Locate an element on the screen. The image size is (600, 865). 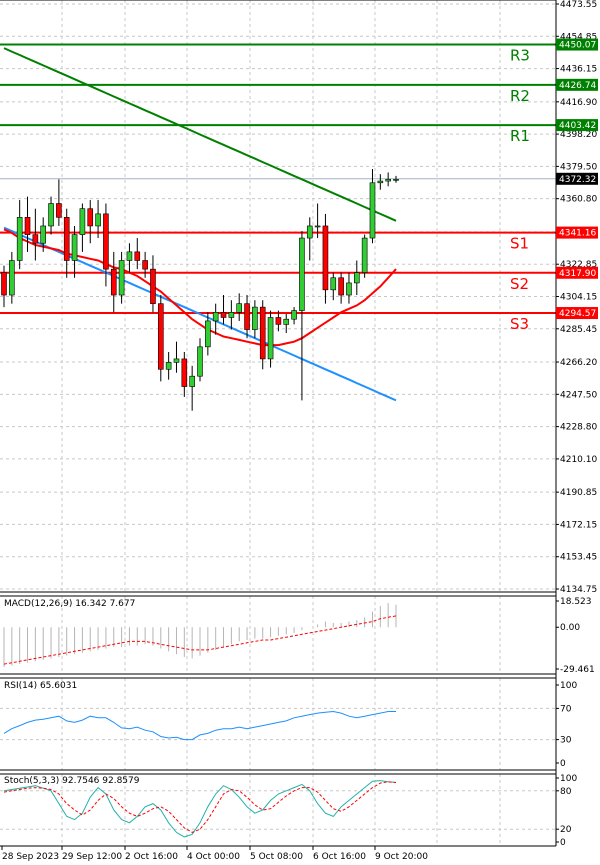
price-tick-label: 4134.75 is located at coordinates (578, 590).